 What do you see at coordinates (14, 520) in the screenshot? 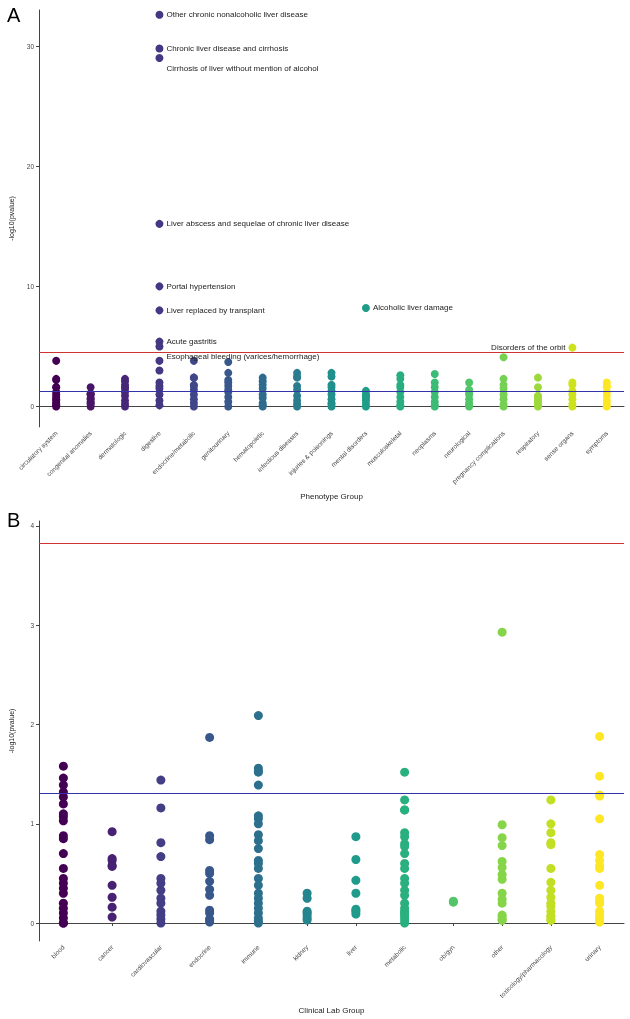
I see `chart-title: B` at bounding box center [14, 520].